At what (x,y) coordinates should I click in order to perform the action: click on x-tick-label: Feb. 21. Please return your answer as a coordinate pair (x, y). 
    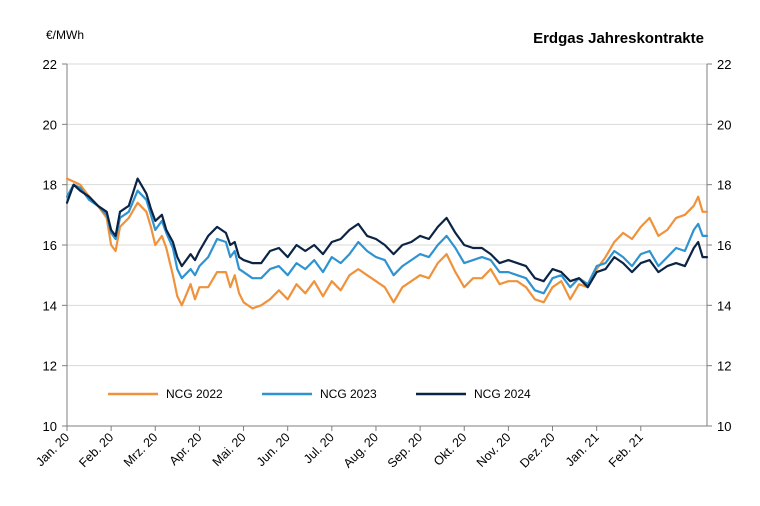
    Looking at the image, I should click on (626, 450).